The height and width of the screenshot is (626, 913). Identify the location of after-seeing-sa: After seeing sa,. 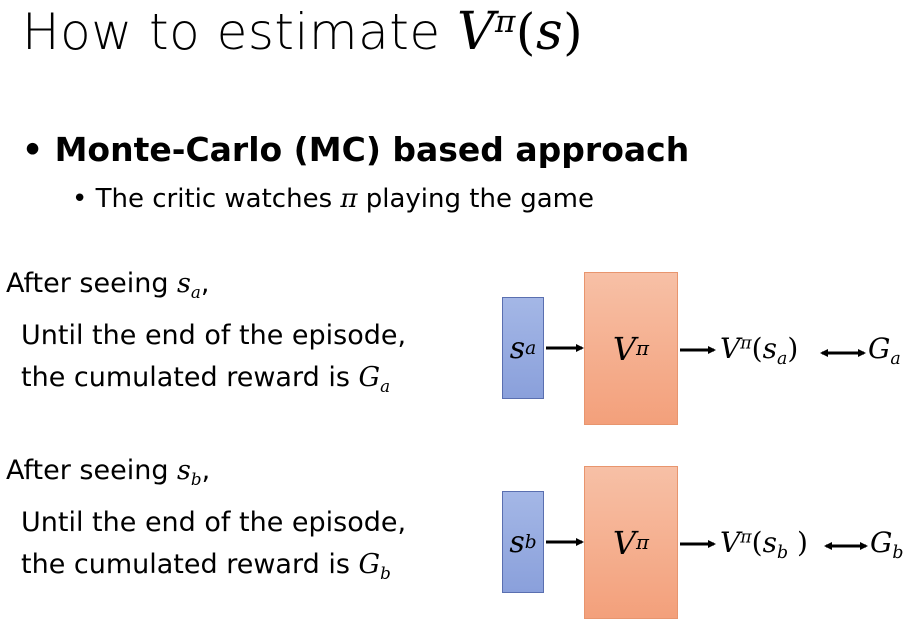
(108, 285).